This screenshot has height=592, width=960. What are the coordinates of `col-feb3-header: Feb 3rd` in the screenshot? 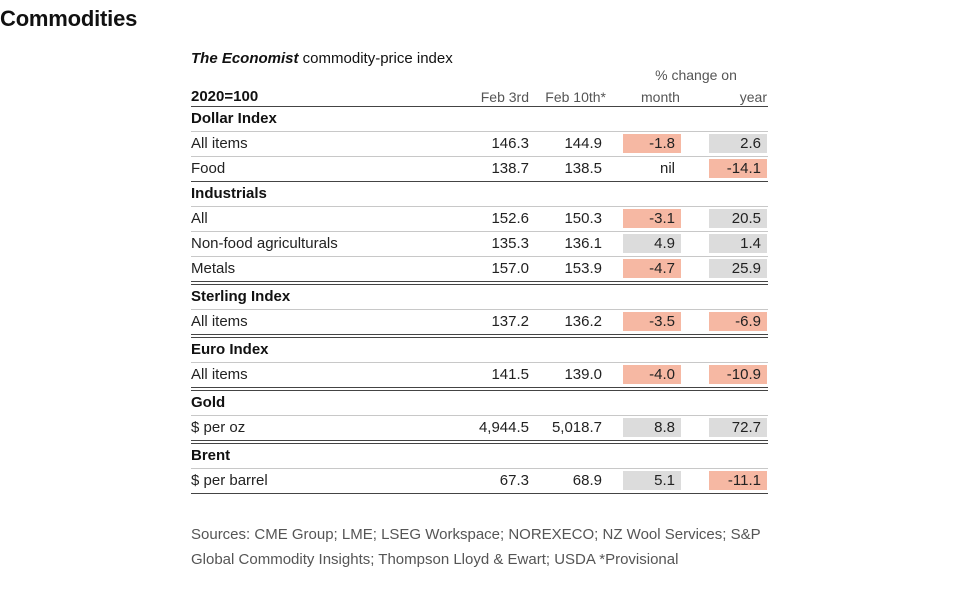 It's located at (504, 97).